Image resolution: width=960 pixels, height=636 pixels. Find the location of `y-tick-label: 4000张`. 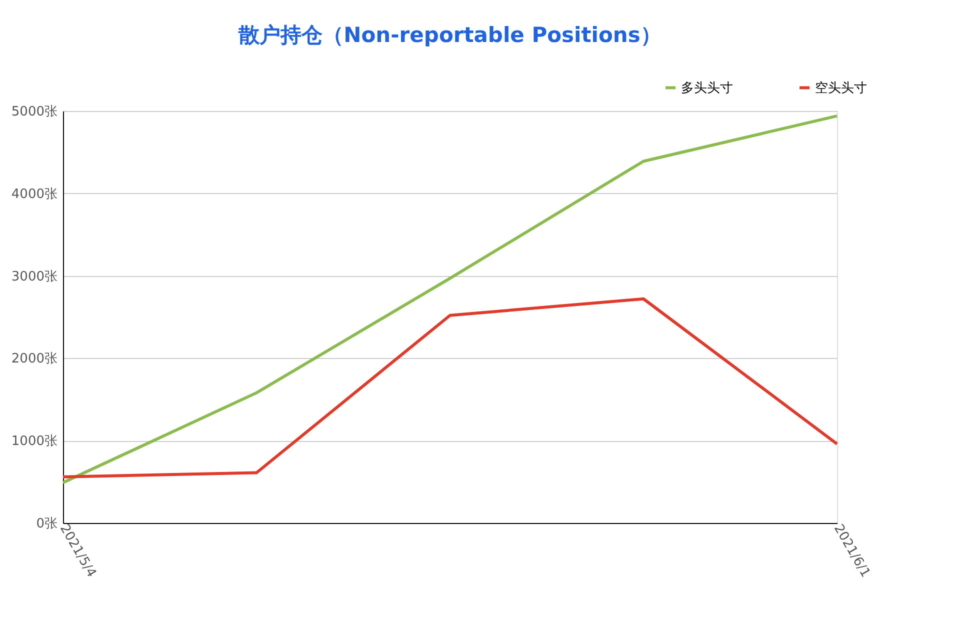

y-tick-label: 4000张 is located at coordinates (34, 194).